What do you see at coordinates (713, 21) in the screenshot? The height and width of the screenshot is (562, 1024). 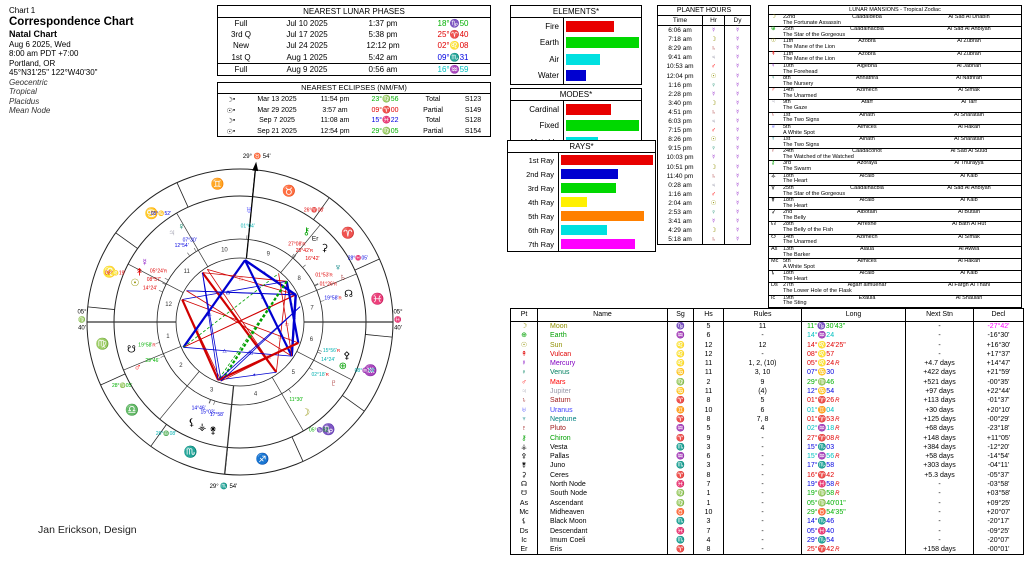 I see `hours-col-header: Hr` at bounding box center [713, 21].